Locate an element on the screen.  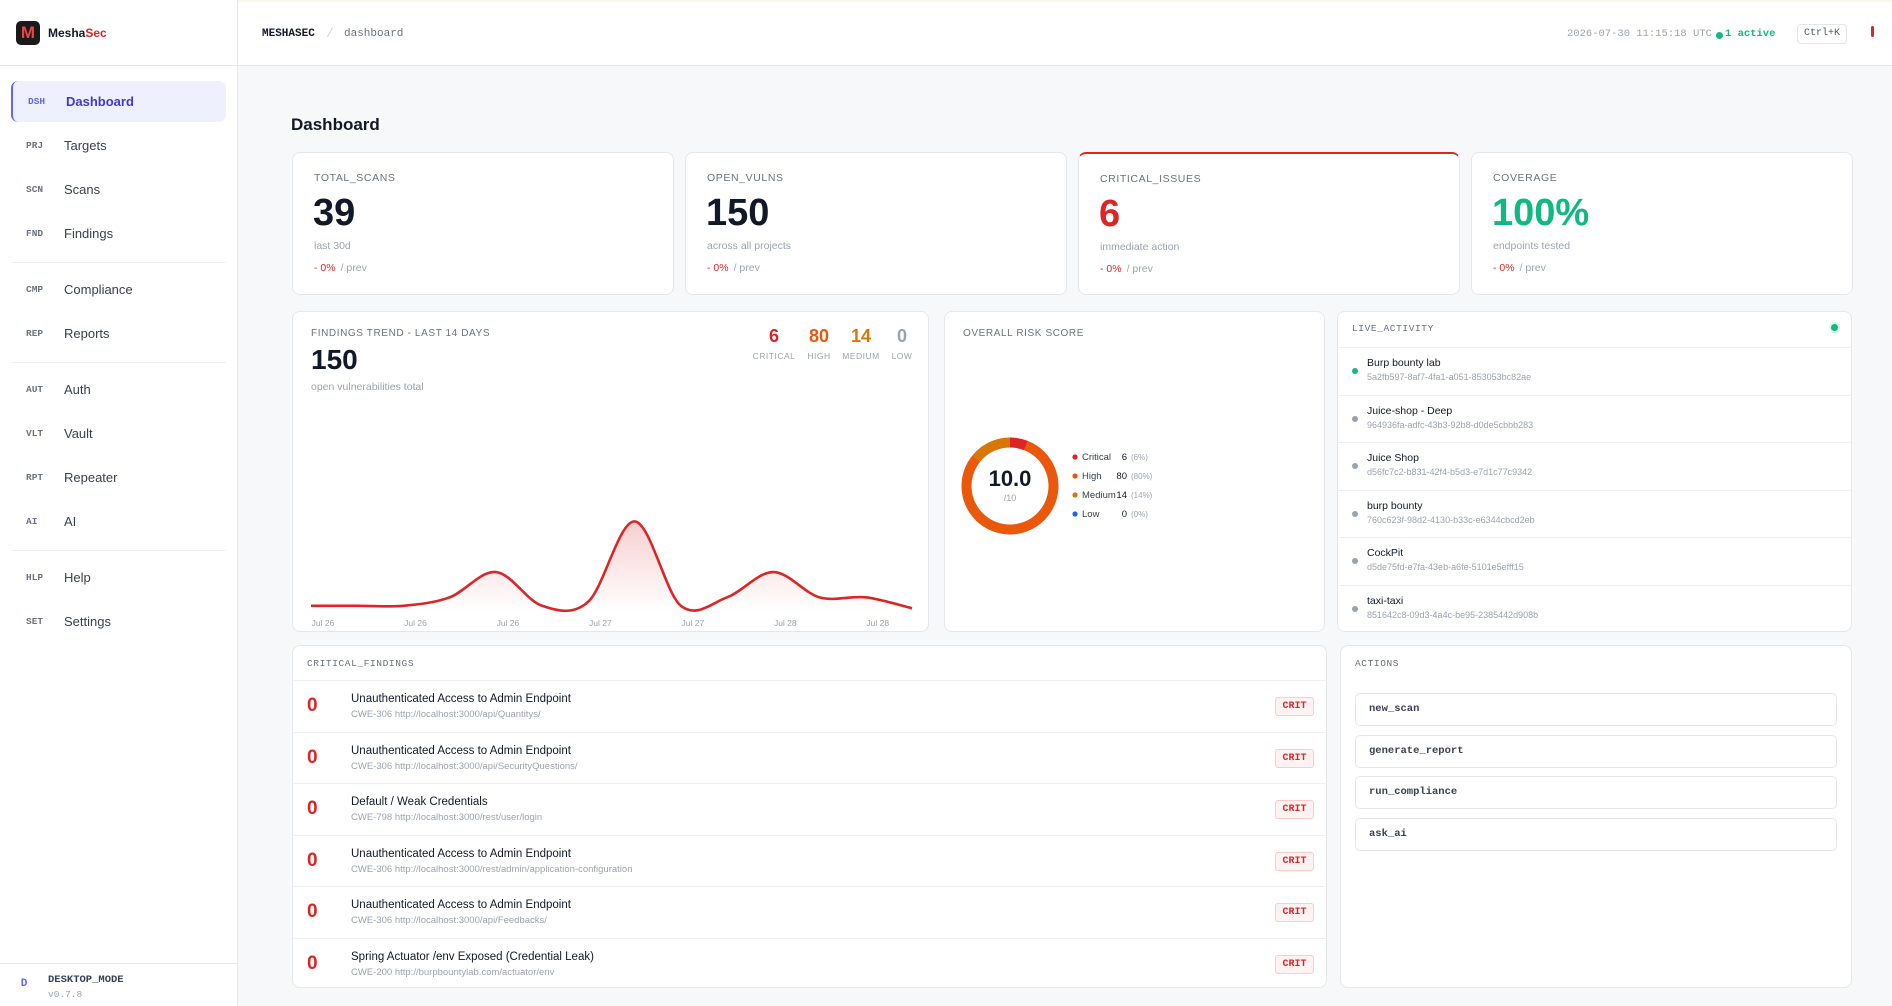
finding-cwe: CWE-306 is located at coordinates (372, 766).